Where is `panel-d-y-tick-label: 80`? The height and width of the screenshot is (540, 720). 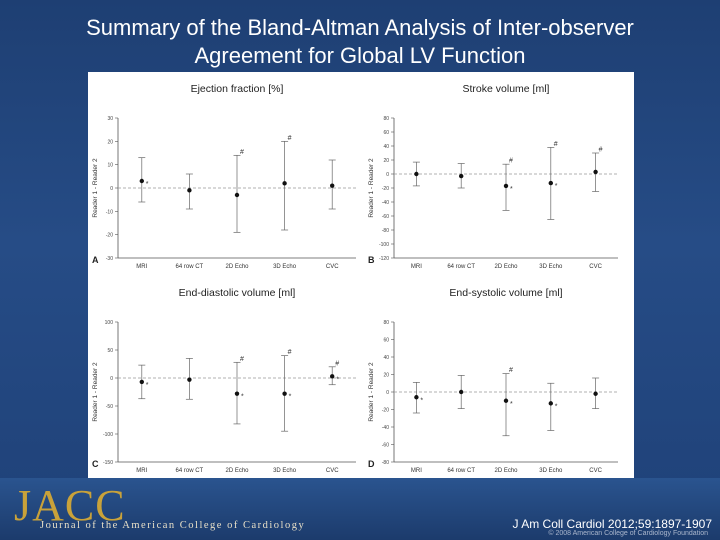 panel-d-y-tick-label: 80 is located at coordinates (386, 323).